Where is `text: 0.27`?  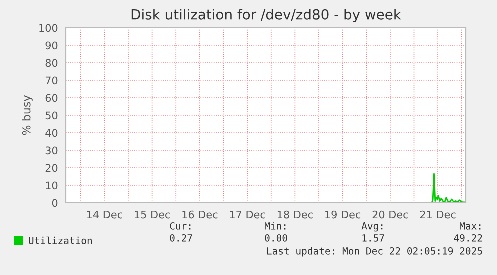 text: 0.27 is located at coordinates (181, 238).